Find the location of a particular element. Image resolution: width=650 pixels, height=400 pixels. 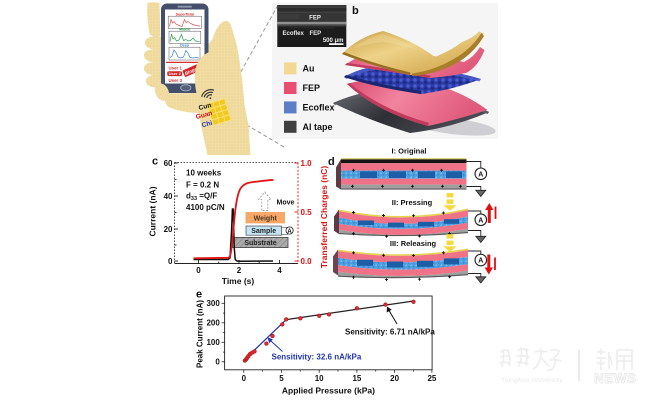

svg-text: Sensitivity: 32.6 nA/kPa is located at coordinates (317, 357).